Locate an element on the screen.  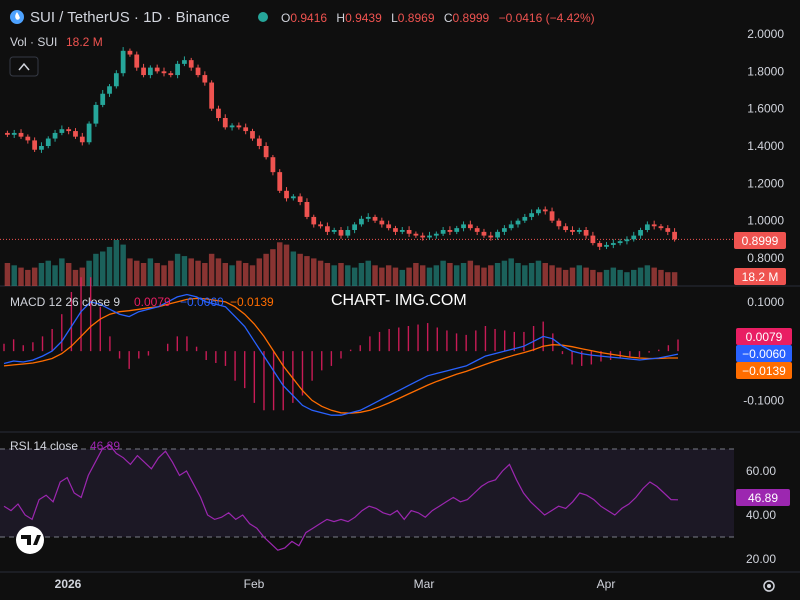
price-axis-tick: 1.8000 is located at coordinates (765, 71).